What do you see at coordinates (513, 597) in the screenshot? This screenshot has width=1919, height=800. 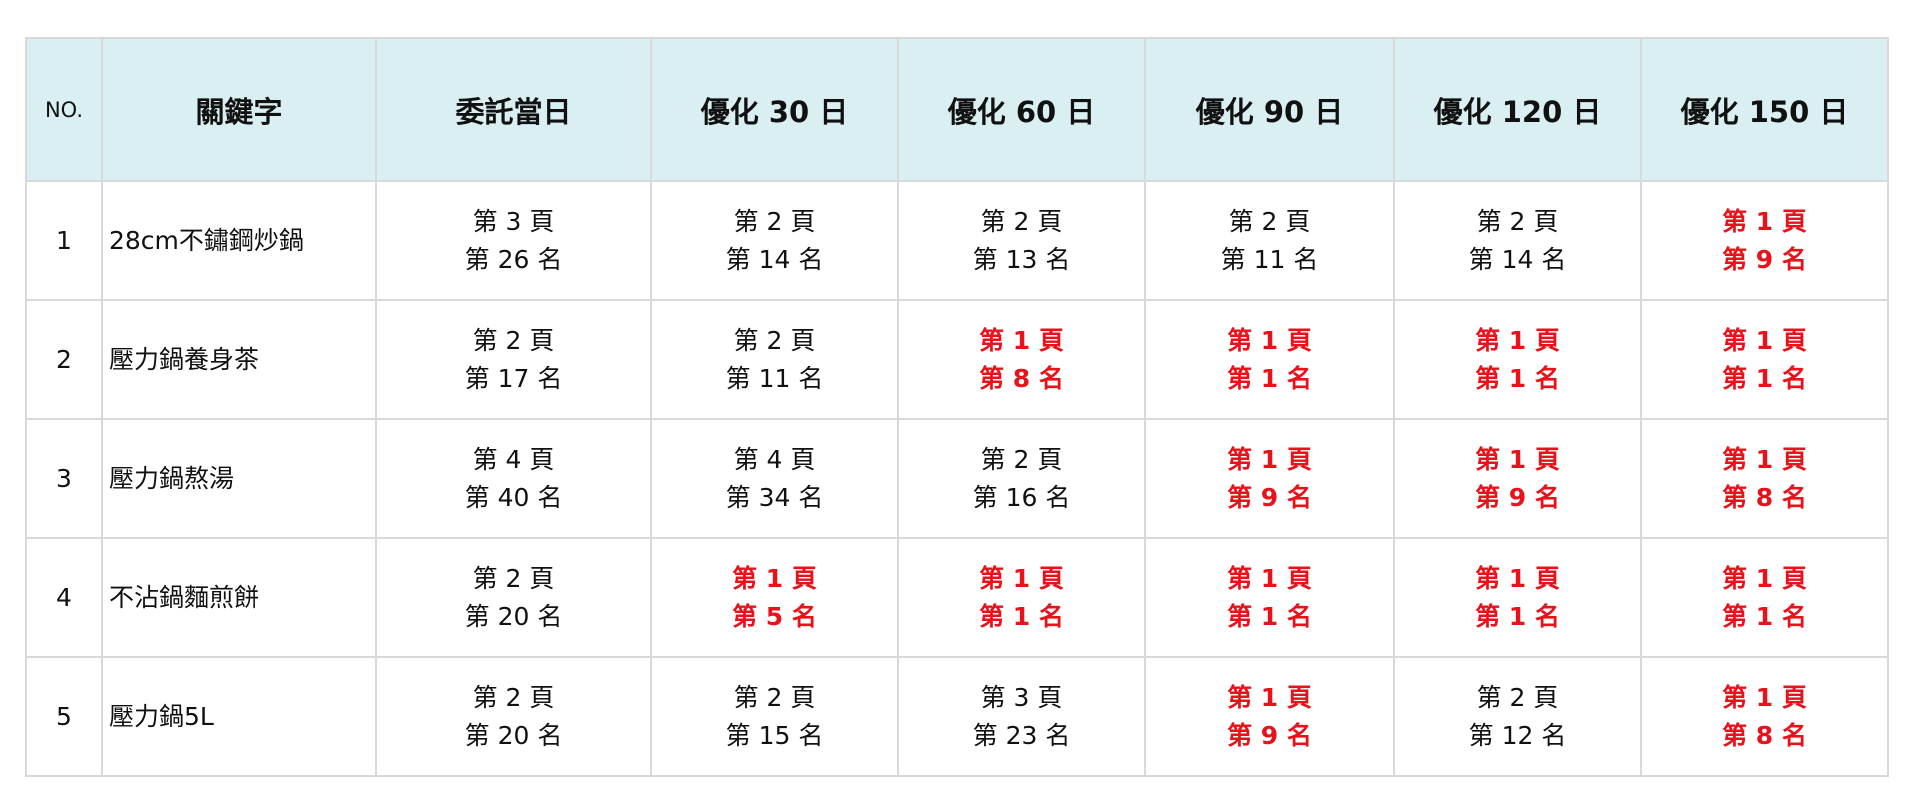 I see `ranking-cell: 第 2 頁第 20 名` at bounding box center [513, 597].